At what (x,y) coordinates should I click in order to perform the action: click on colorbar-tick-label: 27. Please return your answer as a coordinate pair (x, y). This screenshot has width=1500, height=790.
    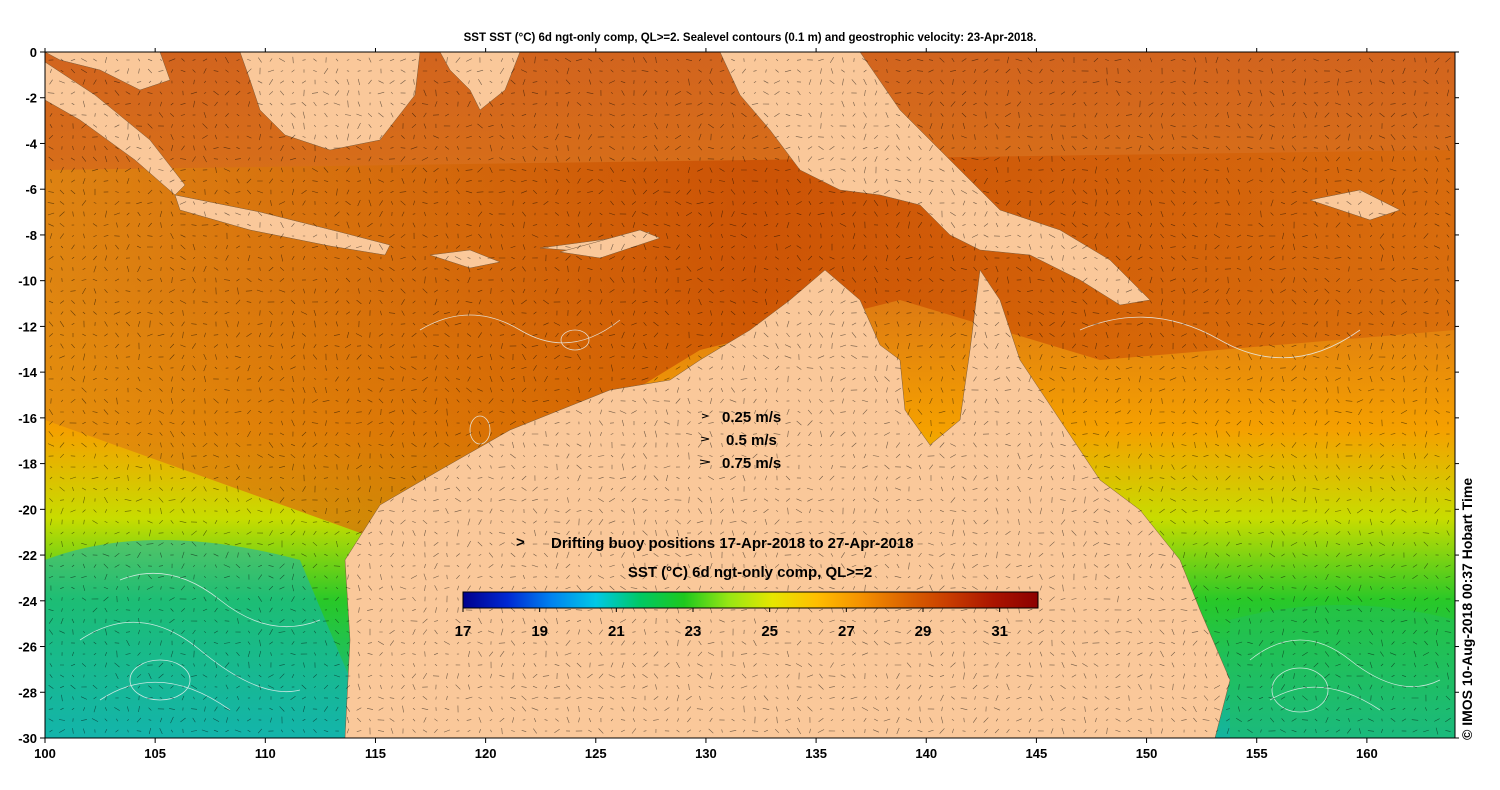
    Looking at the image, I should click on (846, 631).